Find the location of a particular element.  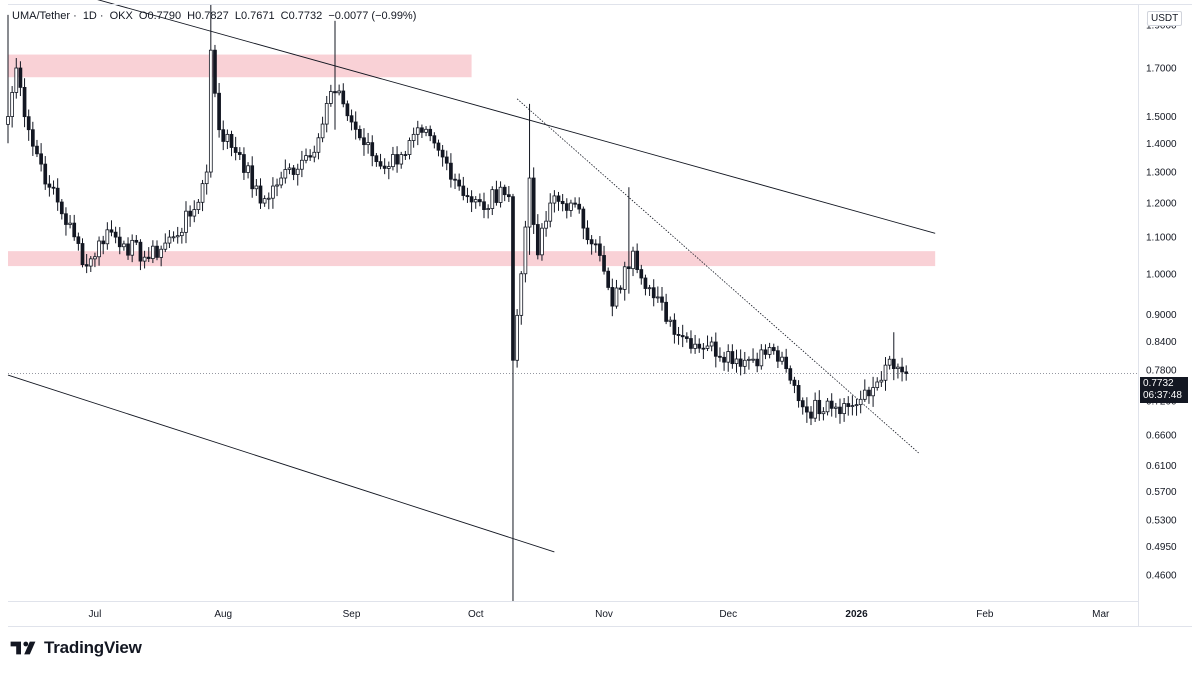

currency-label: USDT is located at coordinates (1165, 18).